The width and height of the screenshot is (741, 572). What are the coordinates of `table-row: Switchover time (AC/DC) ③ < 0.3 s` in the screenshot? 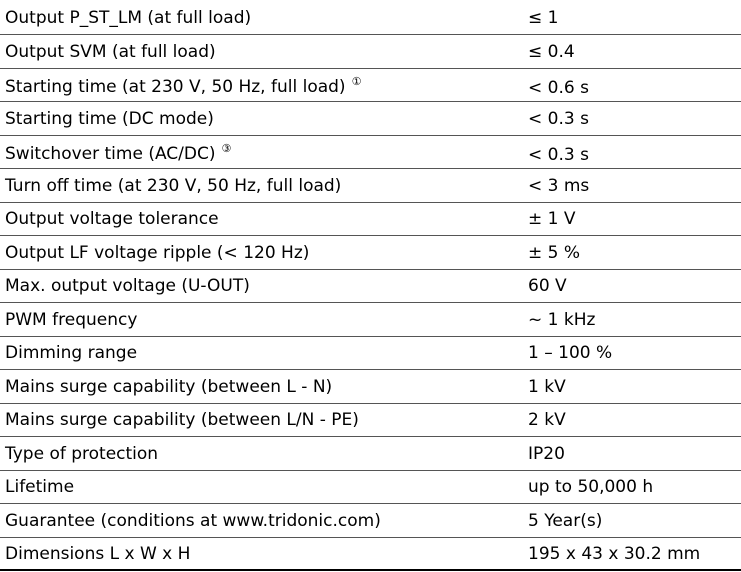 It's located at (370, 152).